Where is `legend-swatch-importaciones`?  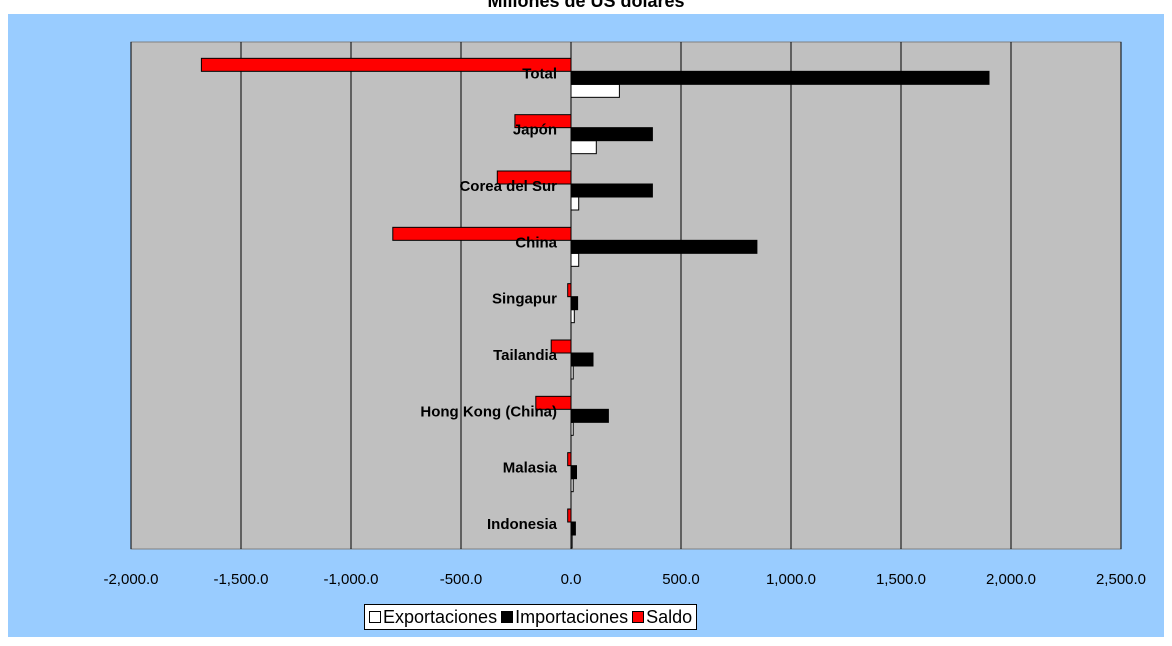 legend-swatch-importaciones is located at coordinates (507, 617).